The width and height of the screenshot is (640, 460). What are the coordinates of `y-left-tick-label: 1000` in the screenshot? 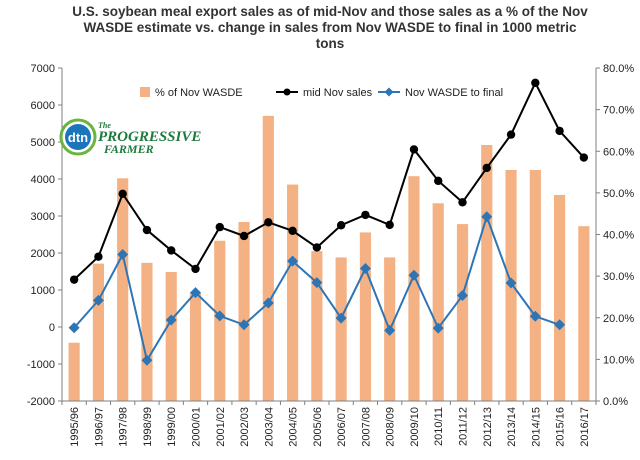 It's located at (43, 291).